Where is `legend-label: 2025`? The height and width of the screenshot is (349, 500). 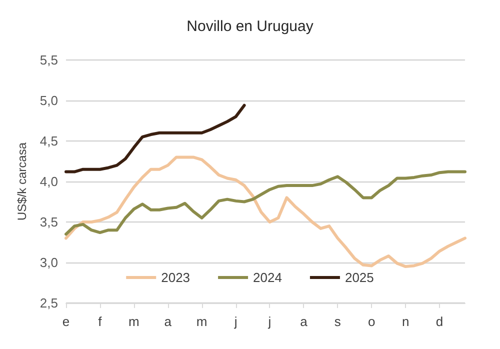
legend-label: 2025 is located at coordinates (359, 277).